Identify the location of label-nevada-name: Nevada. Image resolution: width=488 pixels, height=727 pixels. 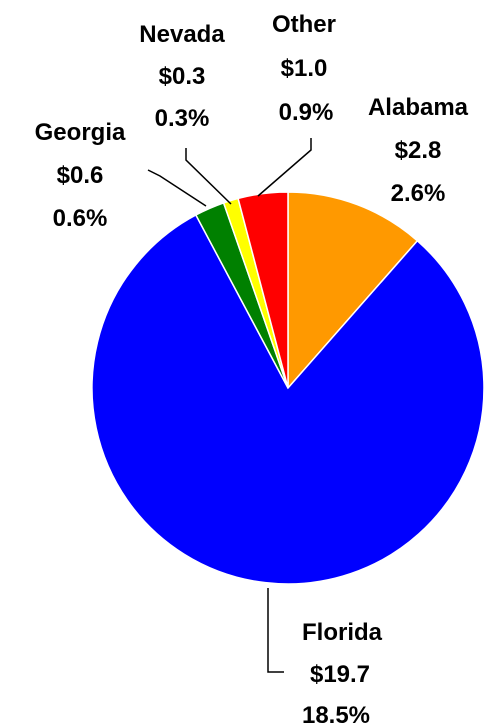
(182, 34).